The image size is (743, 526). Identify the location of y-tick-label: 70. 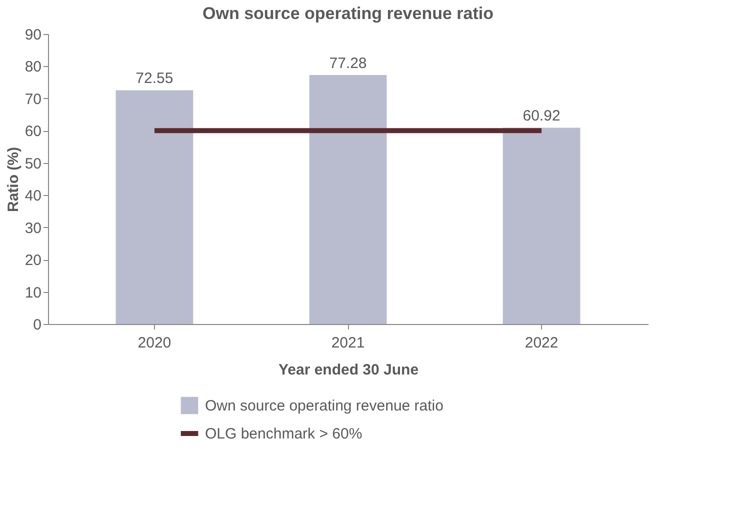
(33, 99).